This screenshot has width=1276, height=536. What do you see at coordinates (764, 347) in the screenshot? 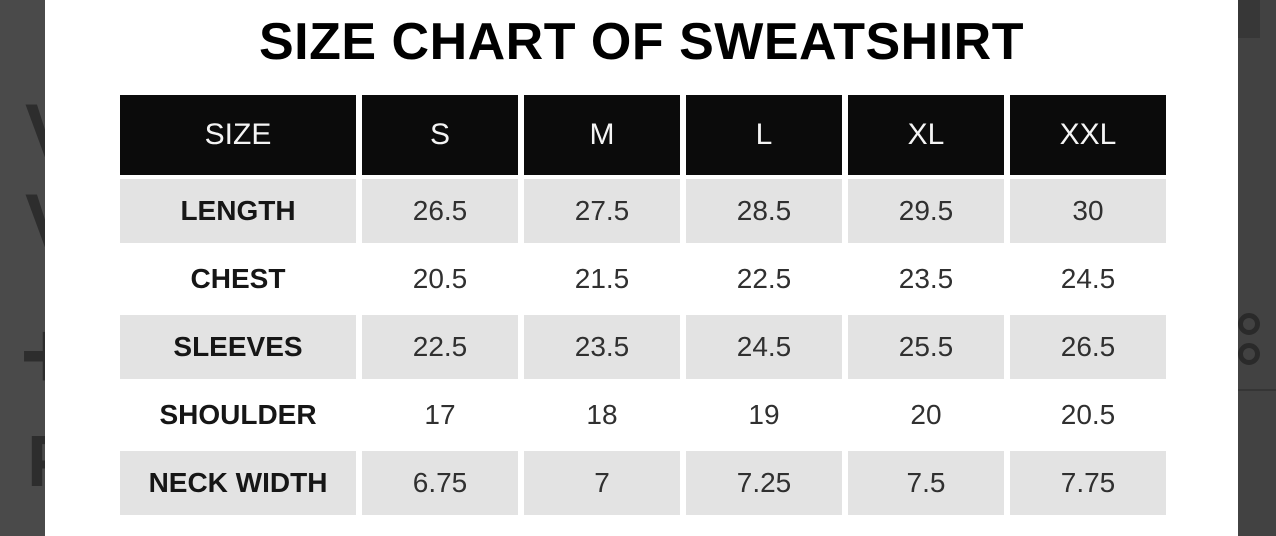
I see `value-sleeves-l: 24.5` at bounding box center [764, 347].